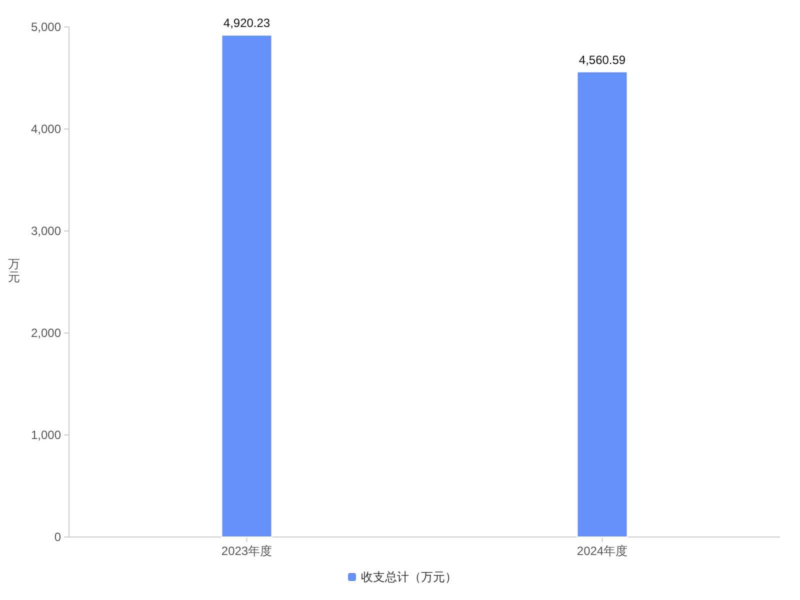  I want to click on y-tick-label: 0, so click(58, 537).